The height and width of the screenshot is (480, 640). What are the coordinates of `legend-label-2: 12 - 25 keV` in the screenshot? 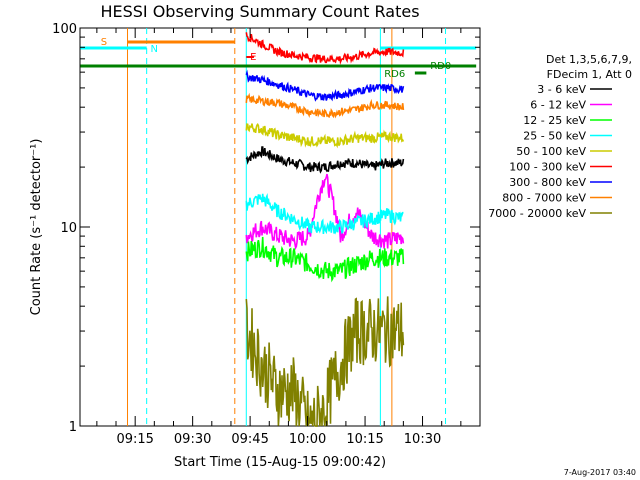 It's located at (554, 120).